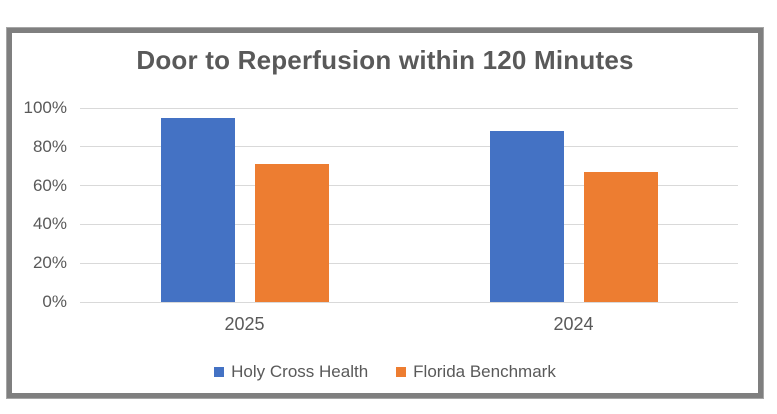 Image resolution: width=777 pixels, height=414 pixels. Describe the element at coordinates (45, 107) in the screenshot. I see `y-tick-label-100: 100%` at that location.